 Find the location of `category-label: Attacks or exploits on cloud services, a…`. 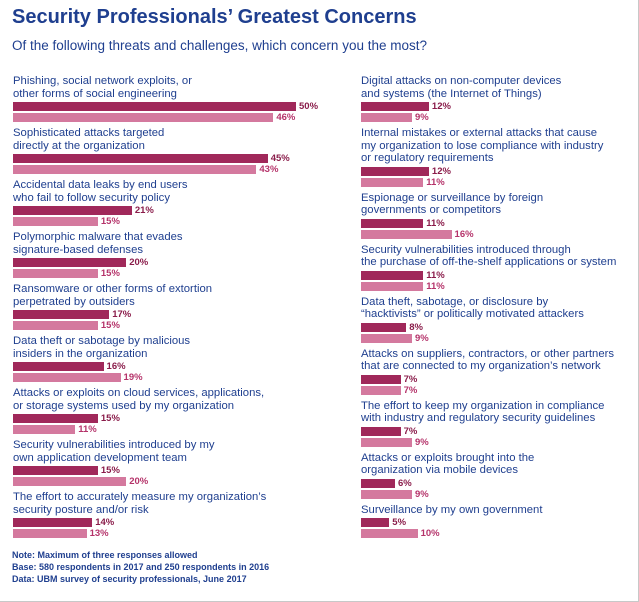

category-label: Attacks or exploits on cloud services, a… is located at coordinates (139, 399).